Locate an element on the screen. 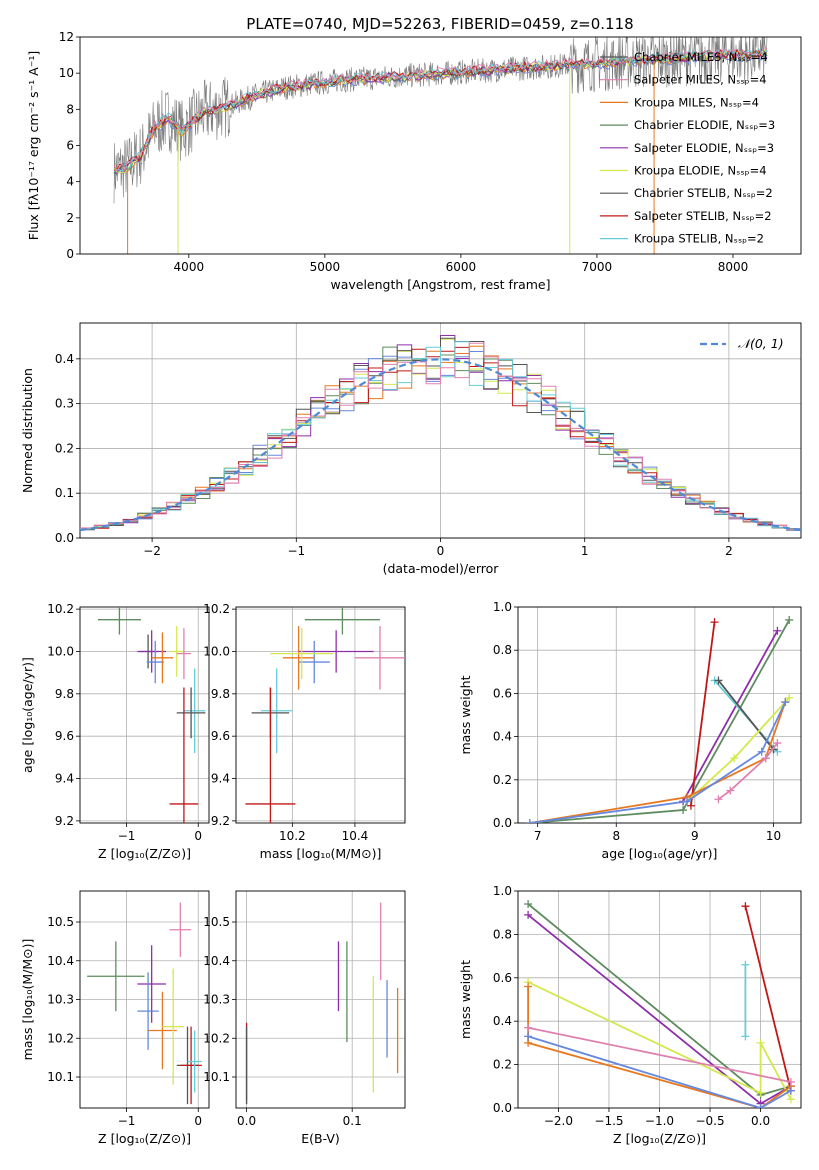 This screenshot has height=1170, width=819. y-tick-label: 9.2 is located at coordinates (64, 821).